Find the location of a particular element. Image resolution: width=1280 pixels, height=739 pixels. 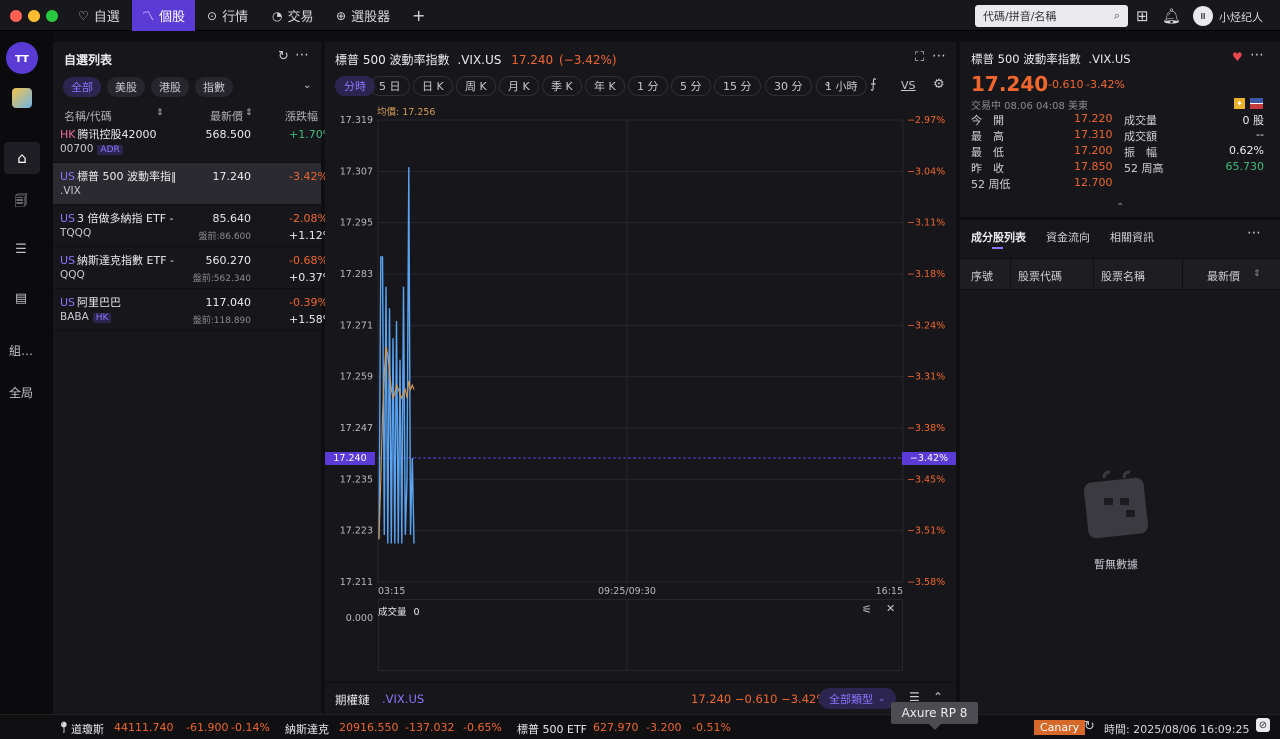

chat-icon: ⊘ is located at coordinates (1263, 725).